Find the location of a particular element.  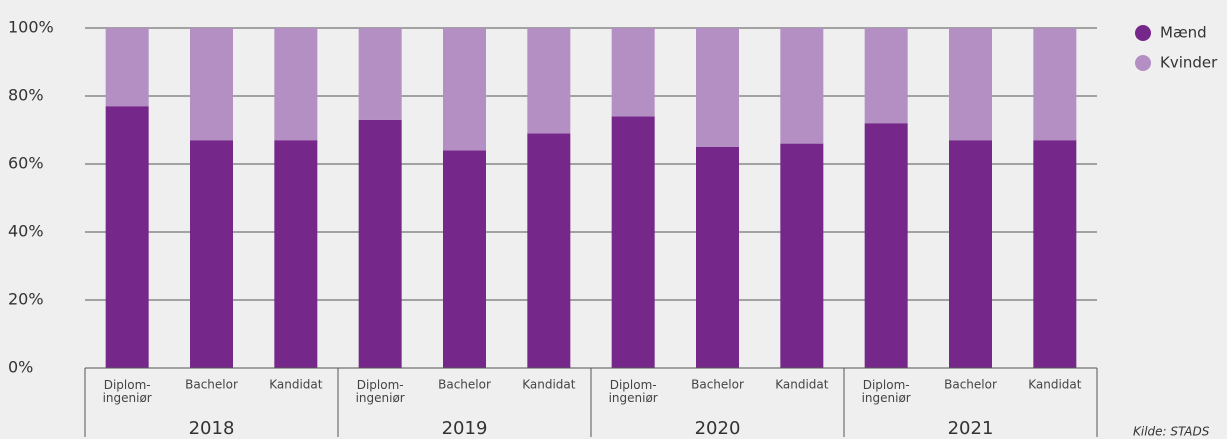

legend-label: Mænd is located at coordinates (1183, 33).